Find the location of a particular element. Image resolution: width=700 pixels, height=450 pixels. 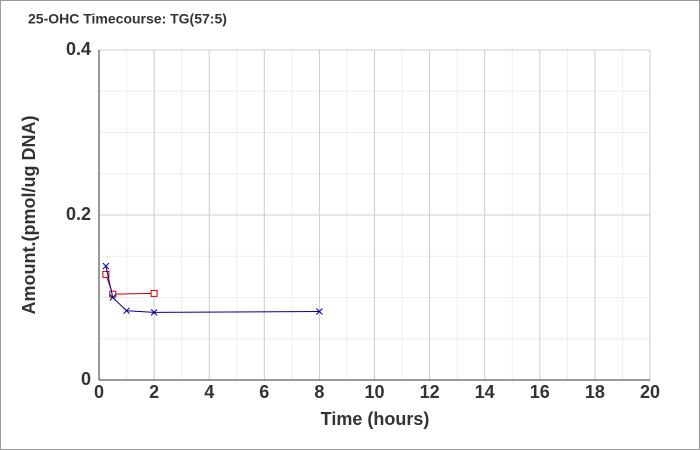

x-tick-label: 6 is located at coordinates (264, 392).